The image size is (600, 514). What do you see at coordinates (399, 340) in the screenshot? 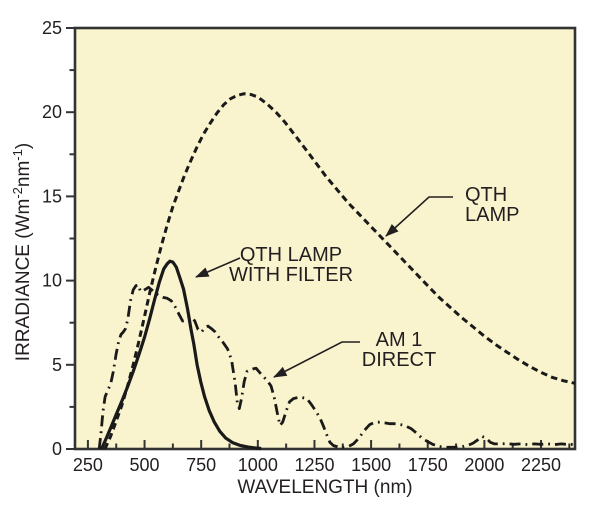
I see `am1-direct-label-line1: AM 1` at bounding box center [399, 340].